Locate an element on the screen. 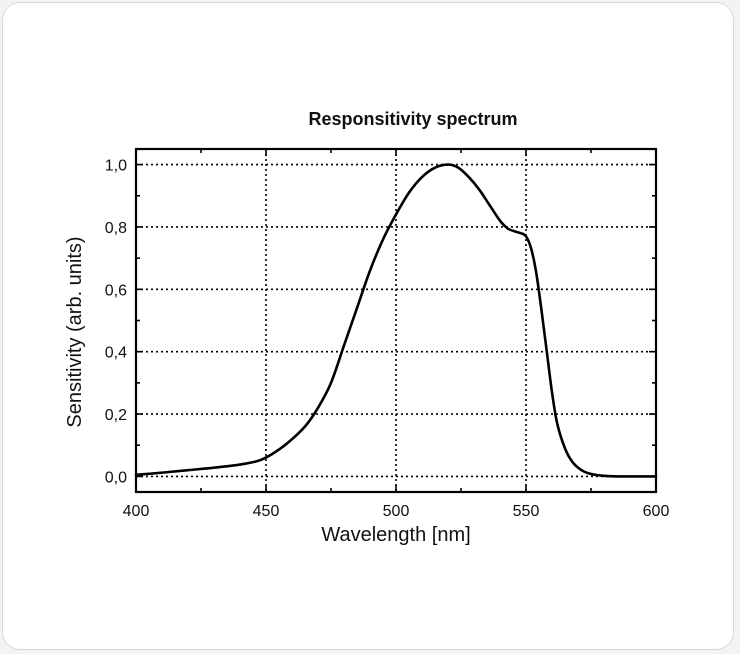  x-tick-label: 550 is located at coordinates (526, 511).